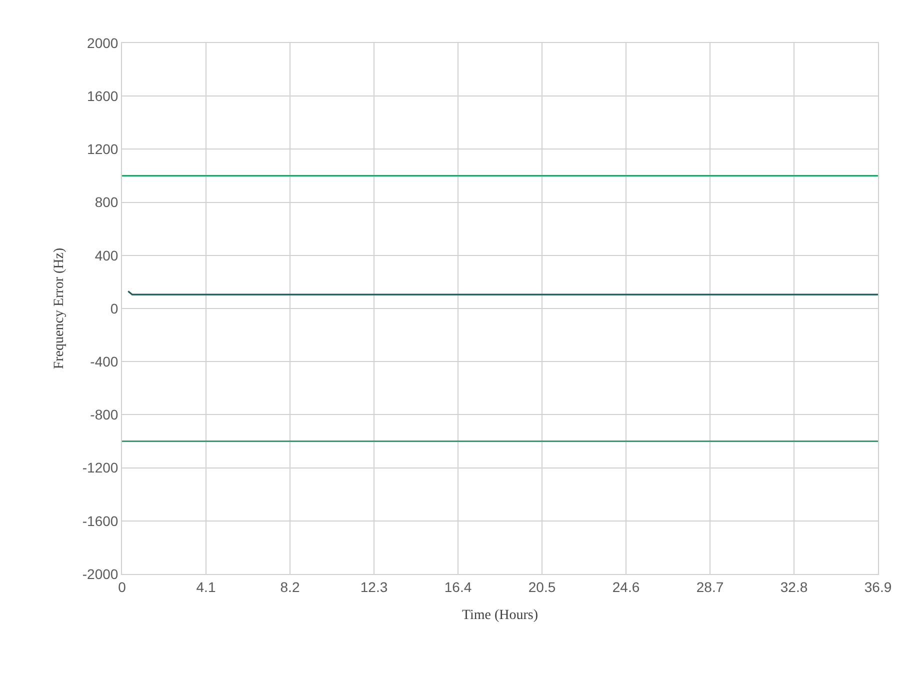 The height and width of the screenshot is (684, 904). I want to click on y-tick-label: -1600, so click(100, 520).